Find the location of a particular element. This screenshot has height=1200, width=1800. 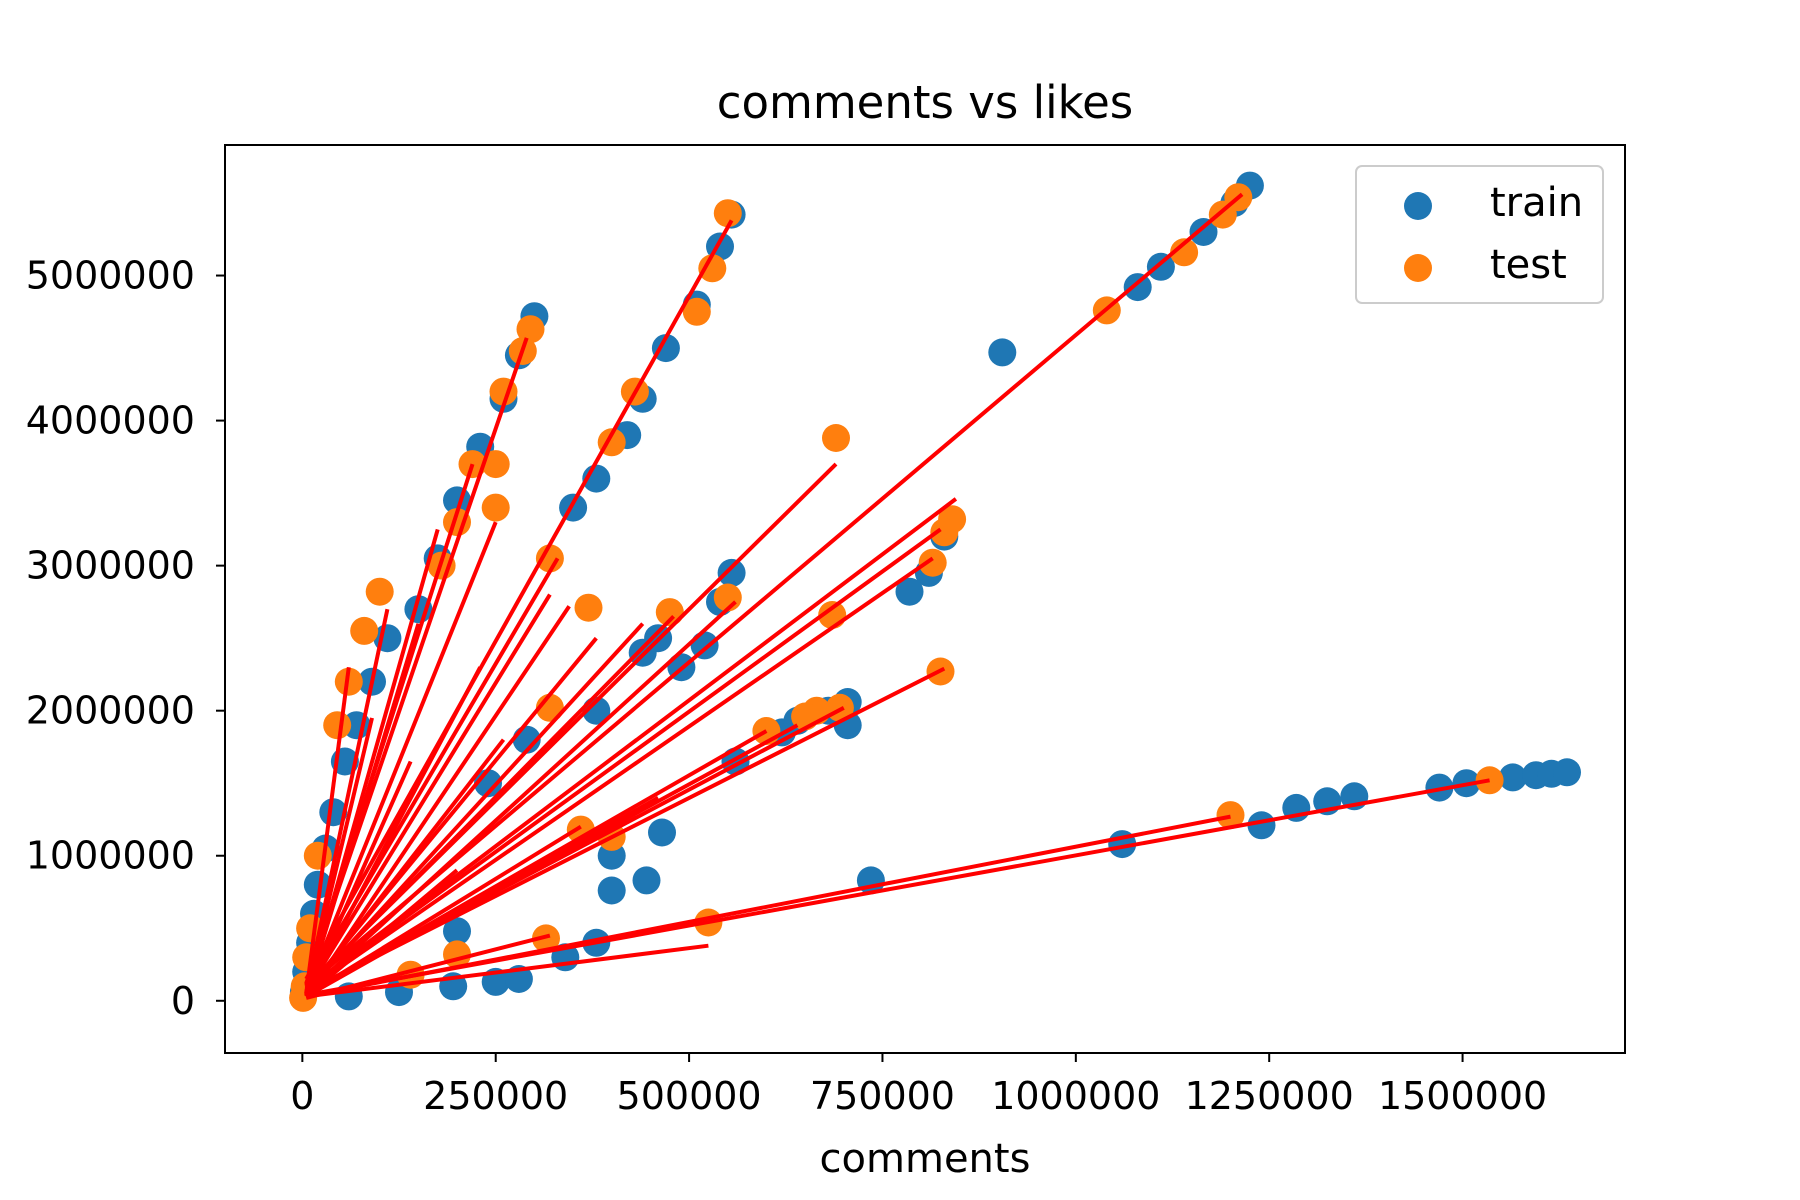

y-tick-label: 5000000 is located at coordinates (110, 276).